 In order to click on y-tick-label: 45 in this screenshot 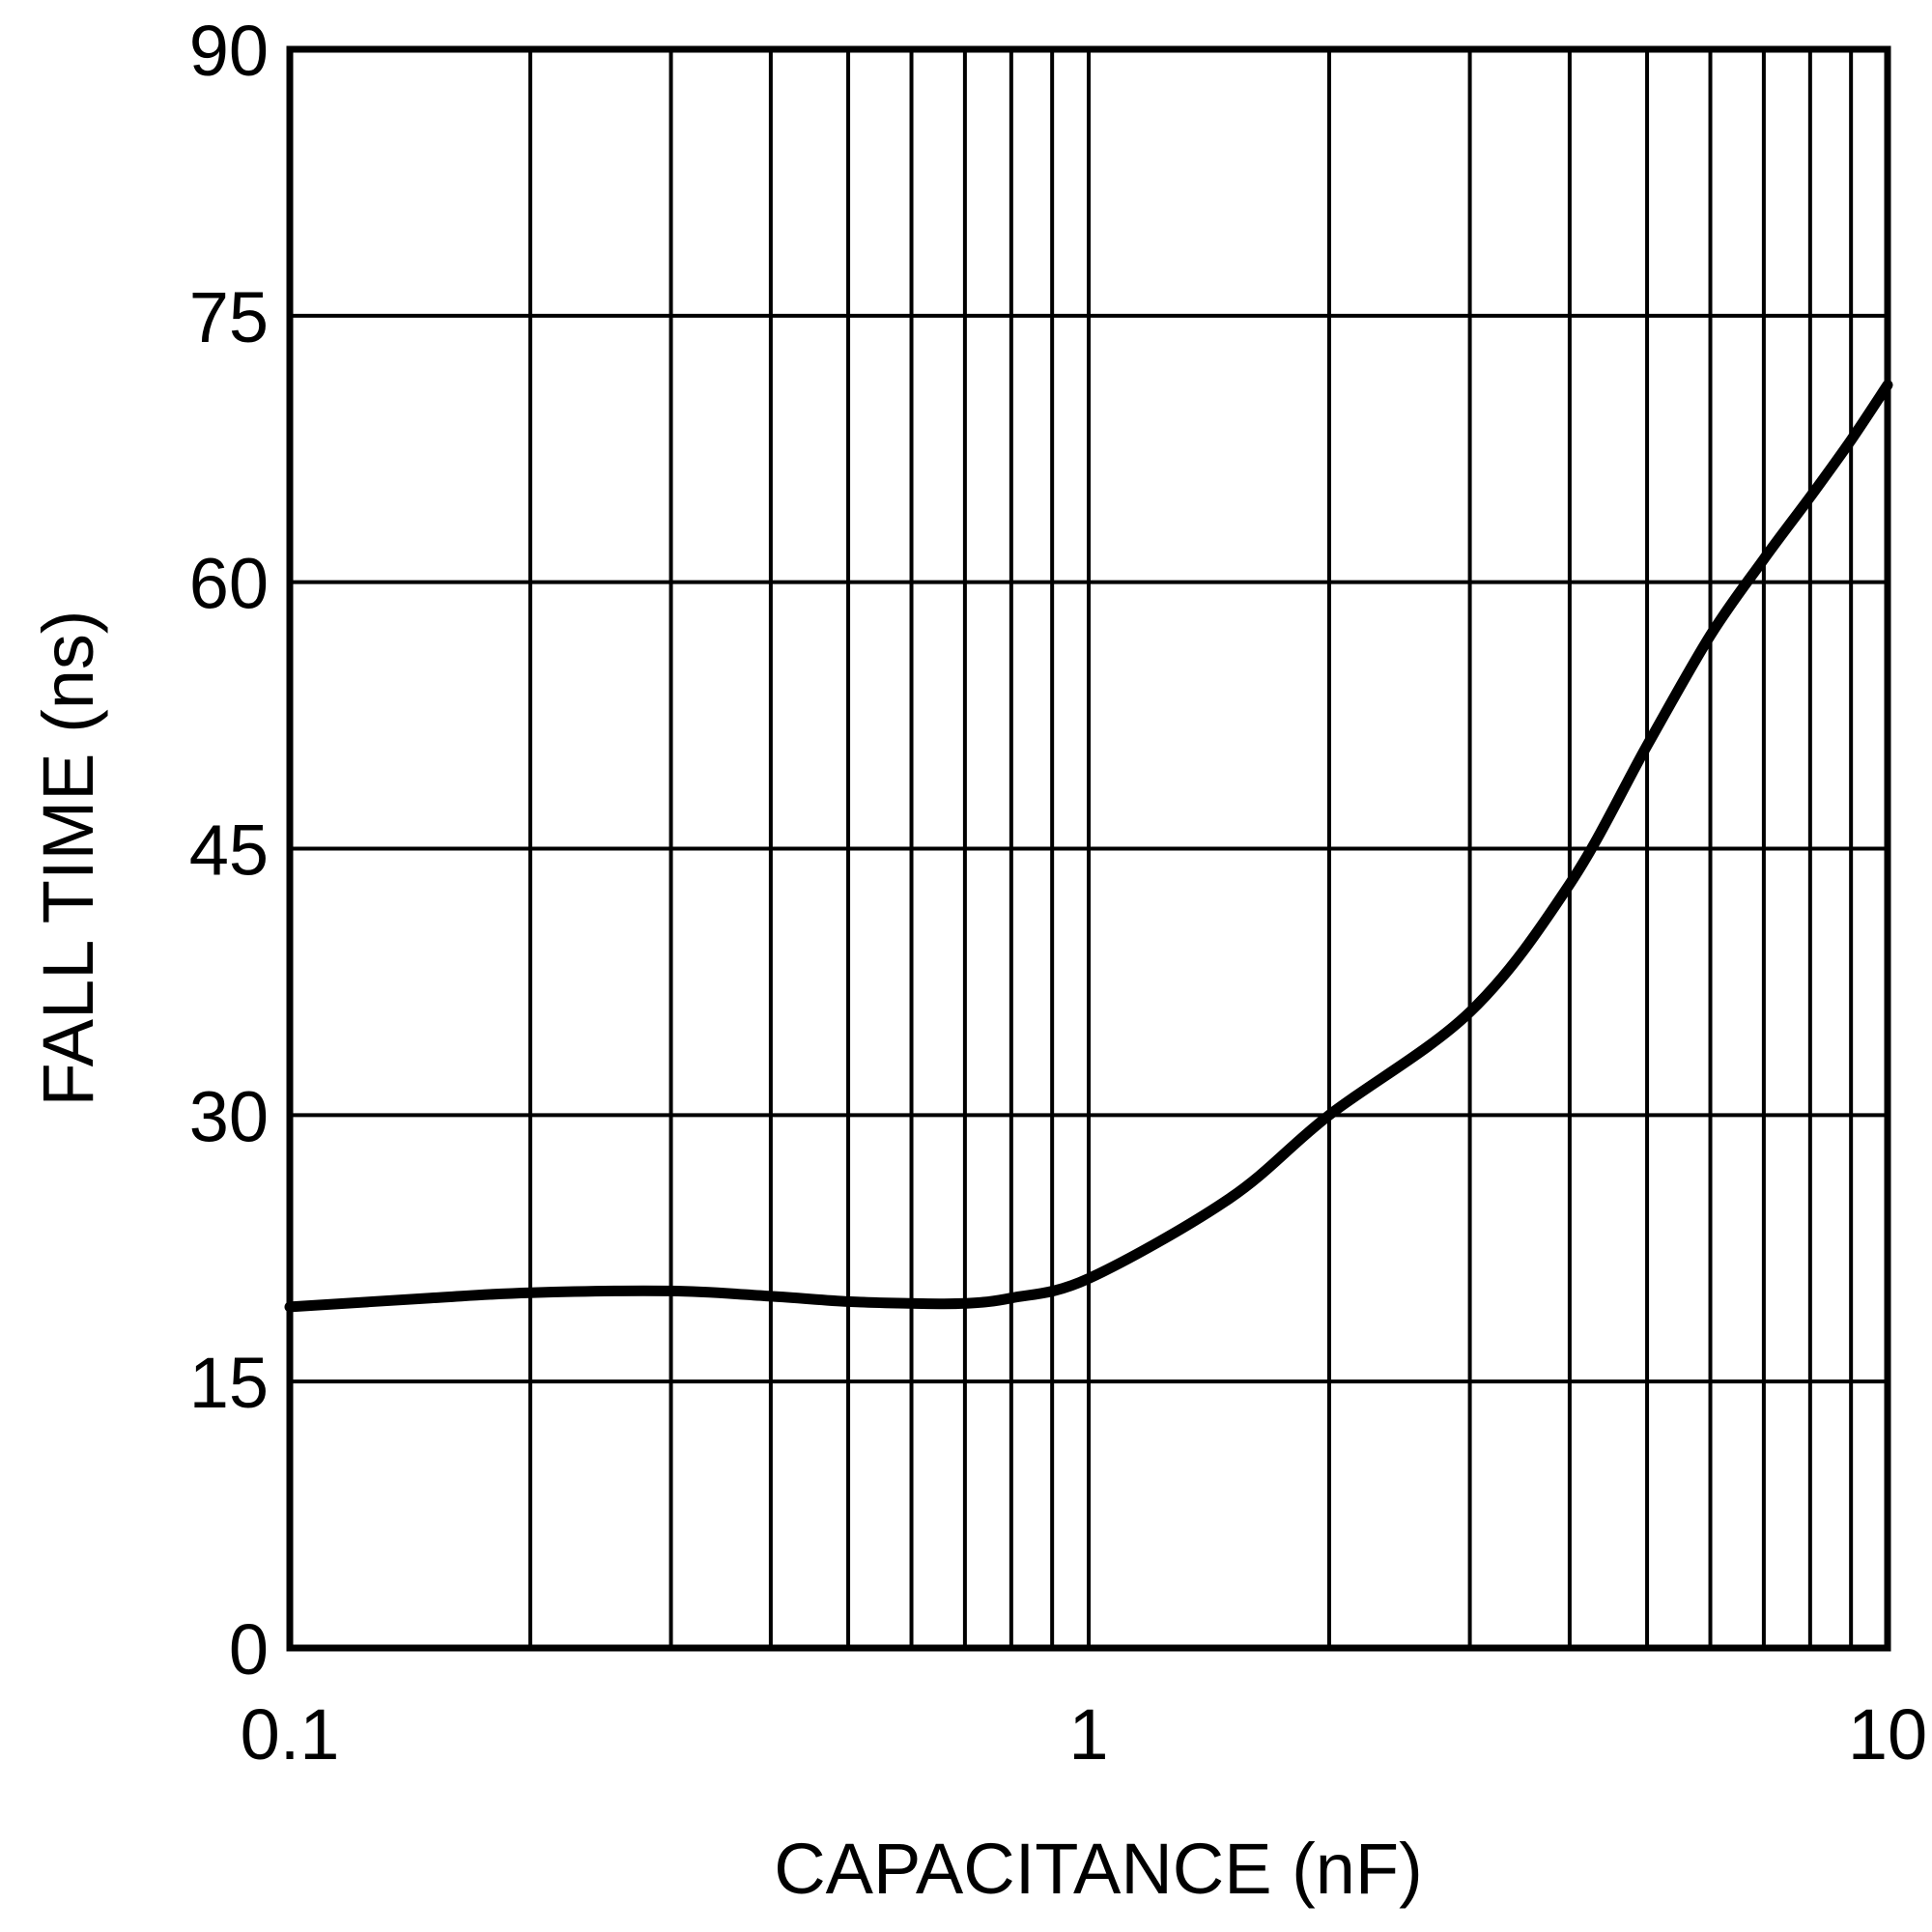, I will do `click(229, 850)`.